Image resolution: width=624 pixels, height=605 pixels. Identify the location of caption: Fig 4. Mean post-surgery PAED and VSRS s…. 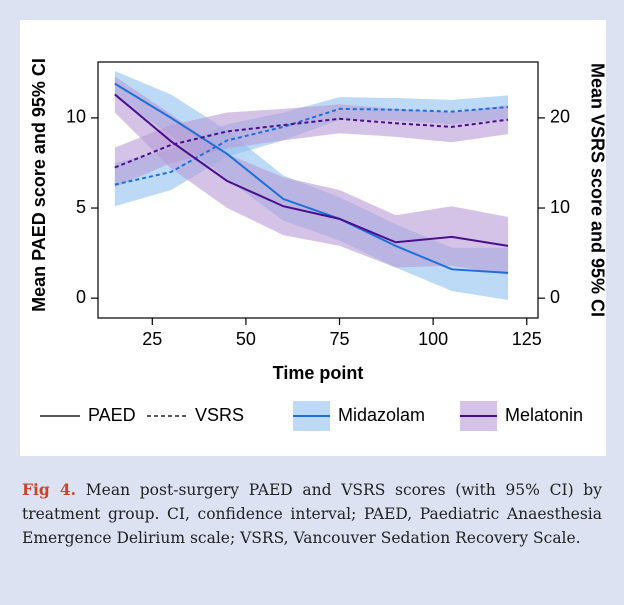
(312, 514).